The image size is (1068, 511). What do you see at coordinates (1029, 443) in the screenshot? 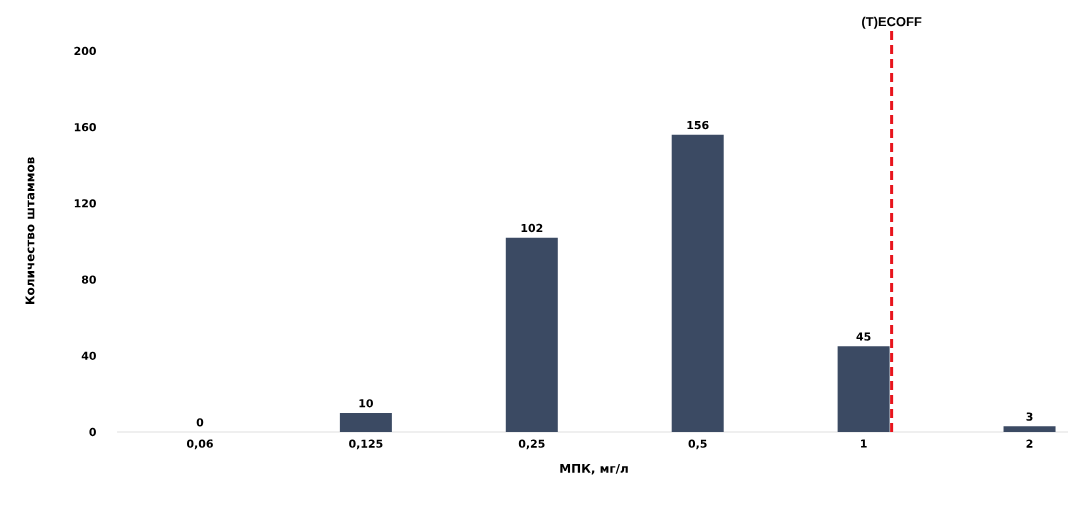
I see `x-tick-label: 2` at bounding box center [1029, 443].